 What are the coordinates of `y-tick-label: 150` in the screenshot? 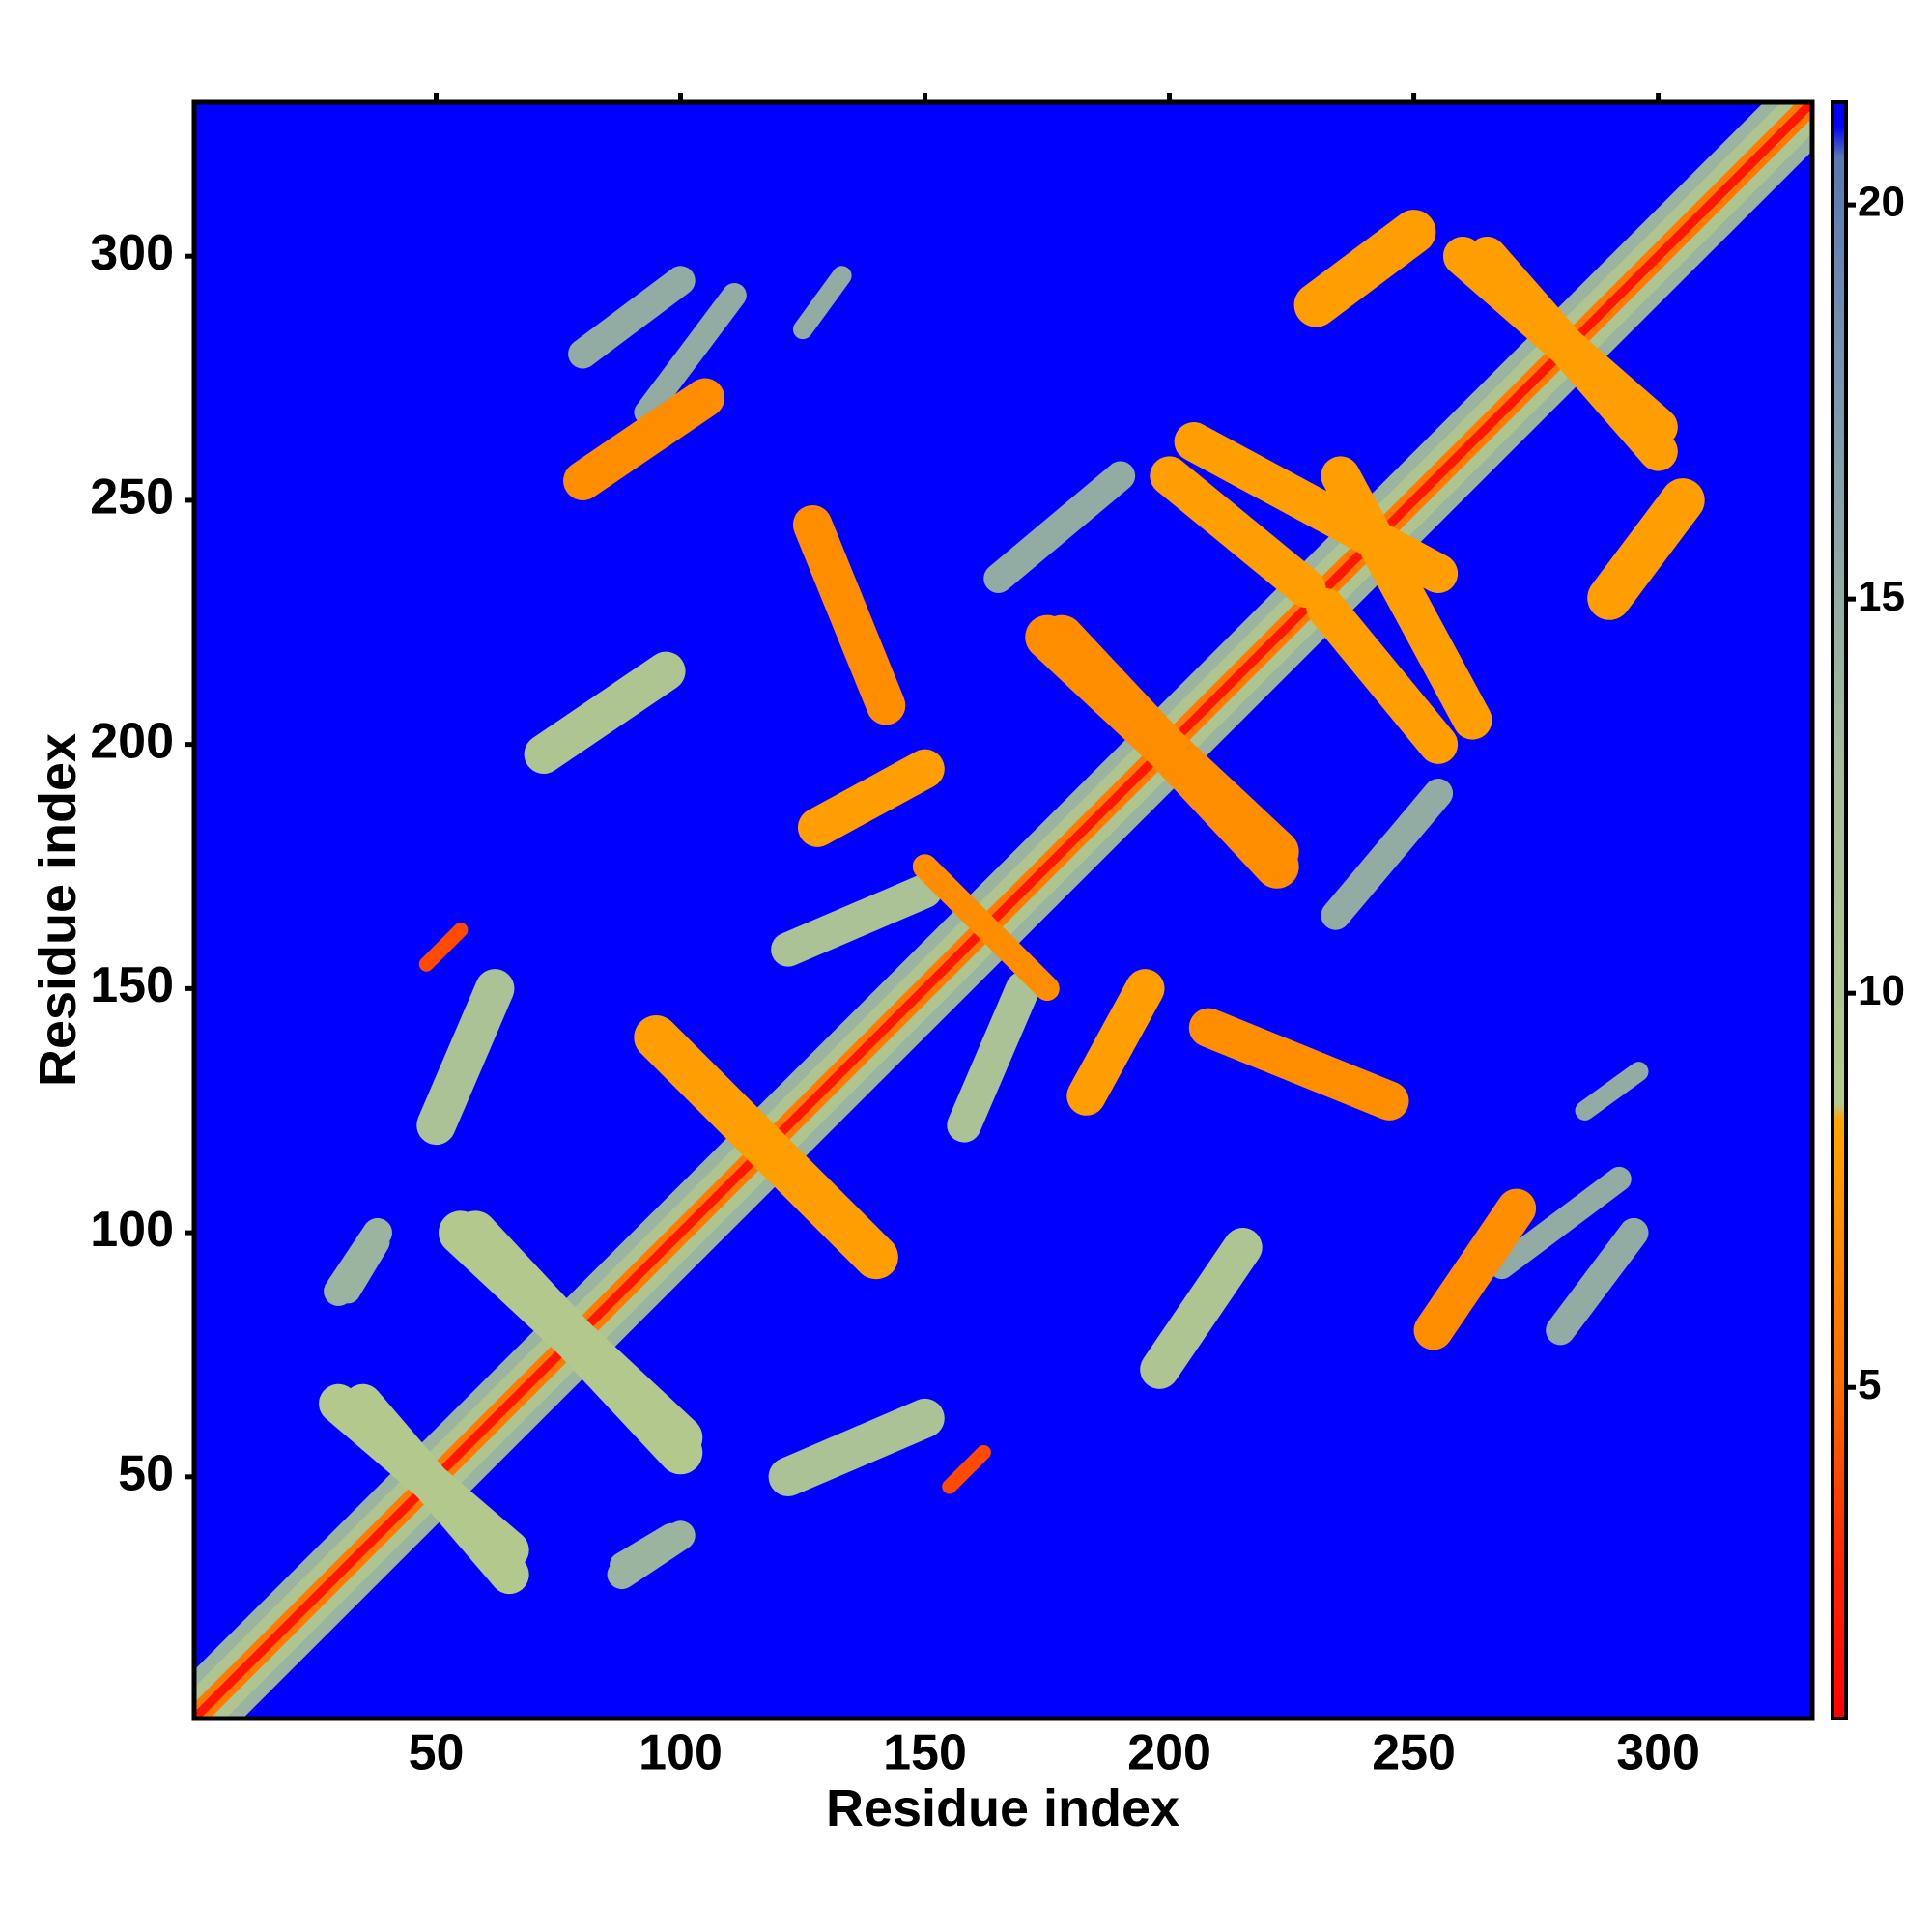 It's located at (132, 985).